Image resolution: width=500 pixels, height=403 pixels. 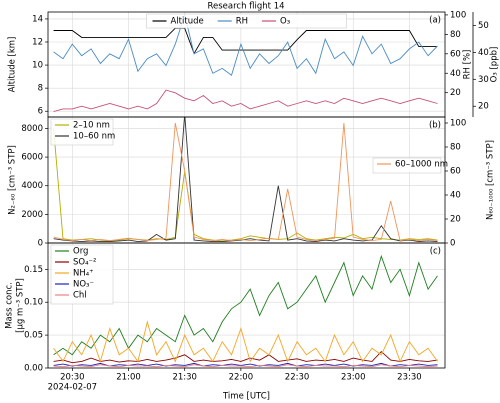 What do you see at coordinates (40, 89) in the screenshot?
I see `y-tick-label: 8` at bounding box center [40, 89].